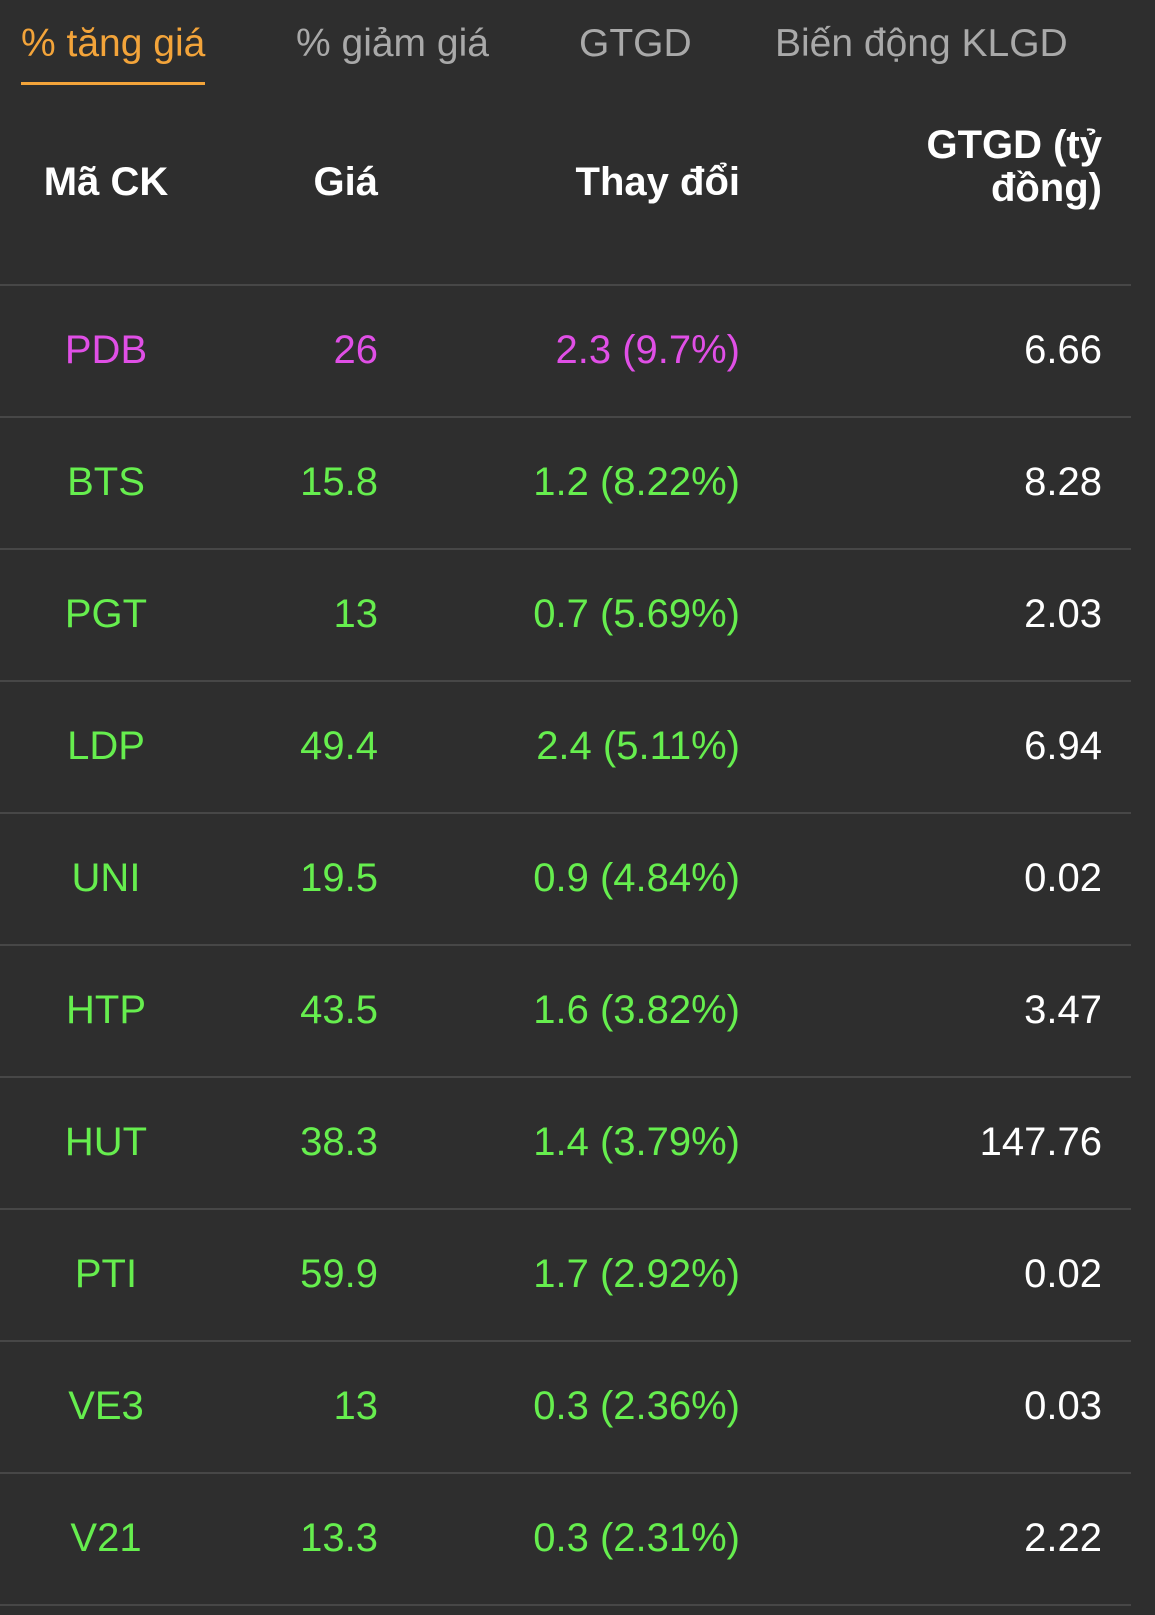 This screenshot has height=1615, width=1155. What do you see at coordinates (339, 1010) in the screenshot?
I see `table-cell: 43.5` at bounding box center [339, 1010].